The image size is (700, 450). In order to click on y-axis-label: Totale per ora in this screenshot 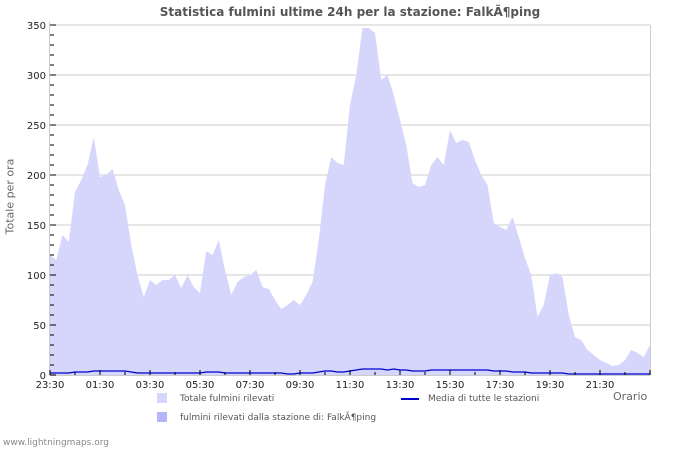, I will do `click(10, 196)`.